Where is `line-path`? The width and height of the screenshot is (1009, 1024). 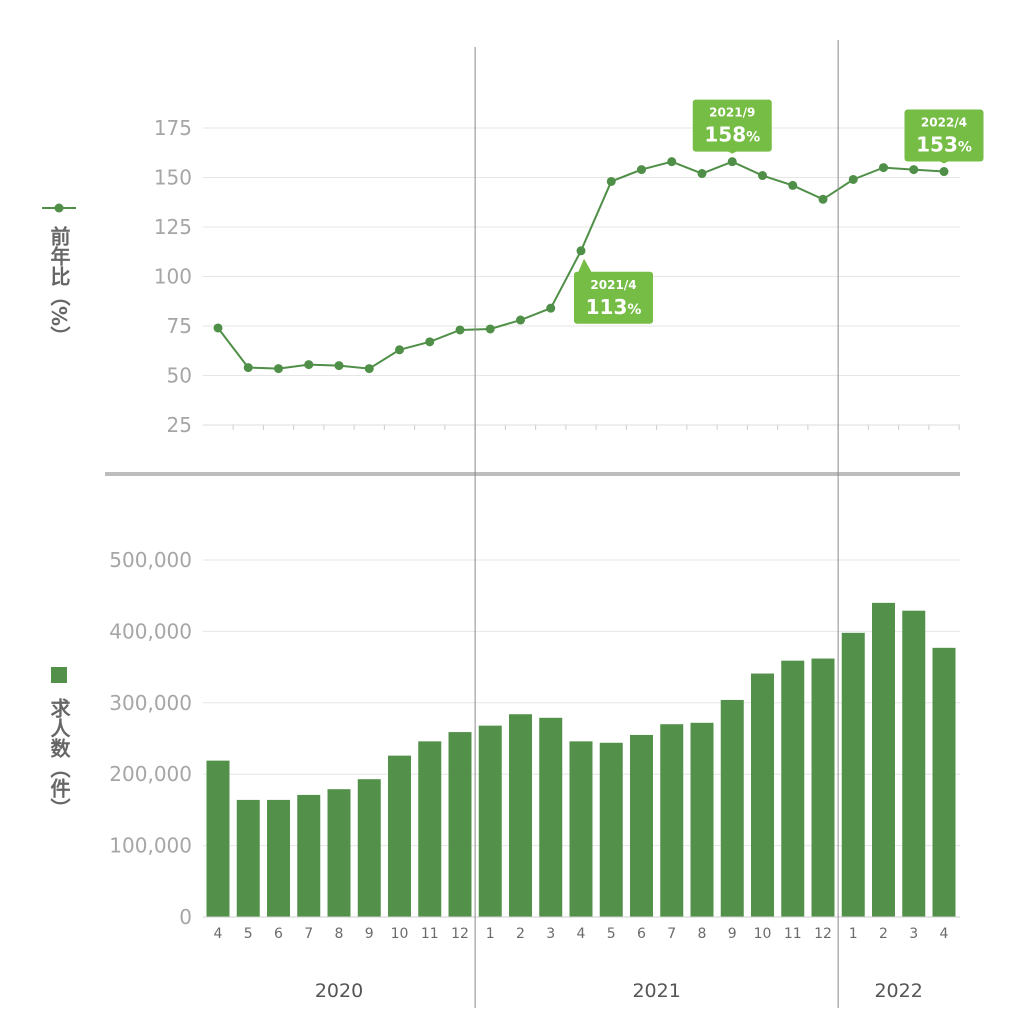 line-path is located at coordinates (581, 265).